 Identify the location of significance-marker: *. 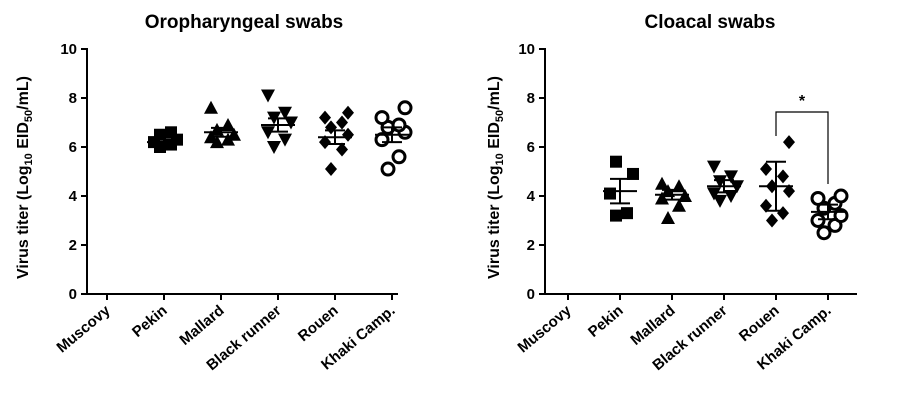
(802, 101).